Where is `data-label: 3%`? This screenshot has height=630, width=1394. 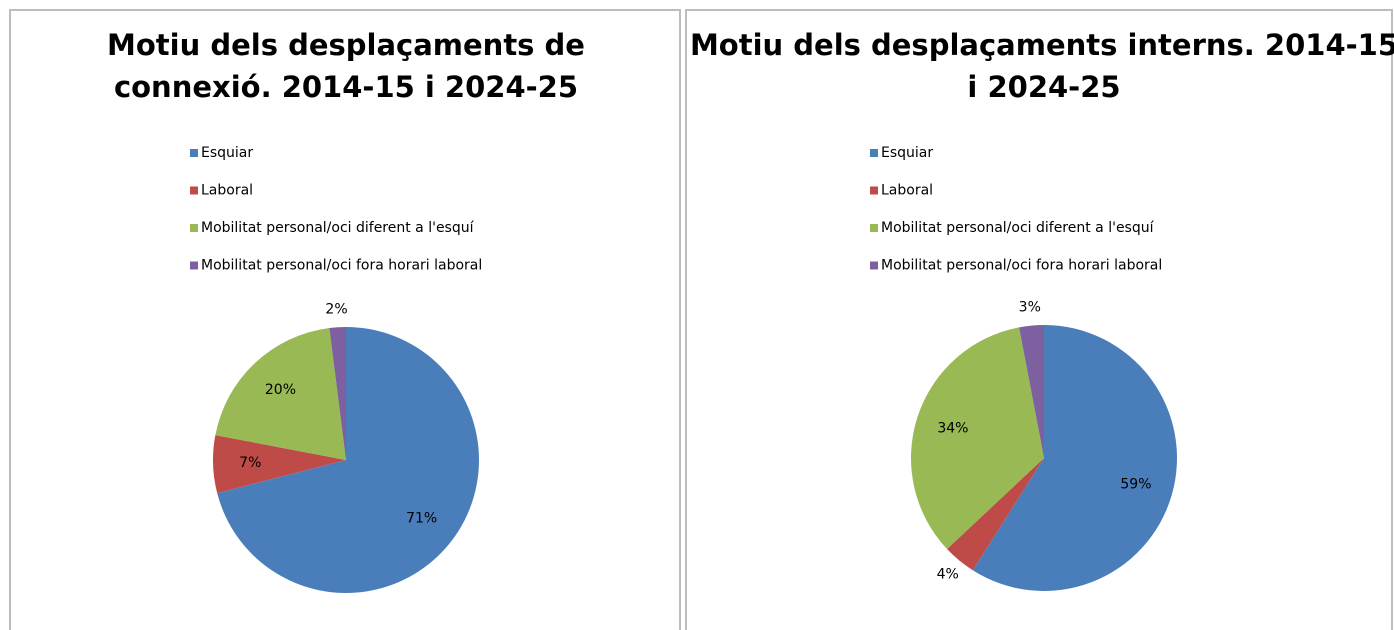
data-label: 3% is located at coordinates (1030, 308).